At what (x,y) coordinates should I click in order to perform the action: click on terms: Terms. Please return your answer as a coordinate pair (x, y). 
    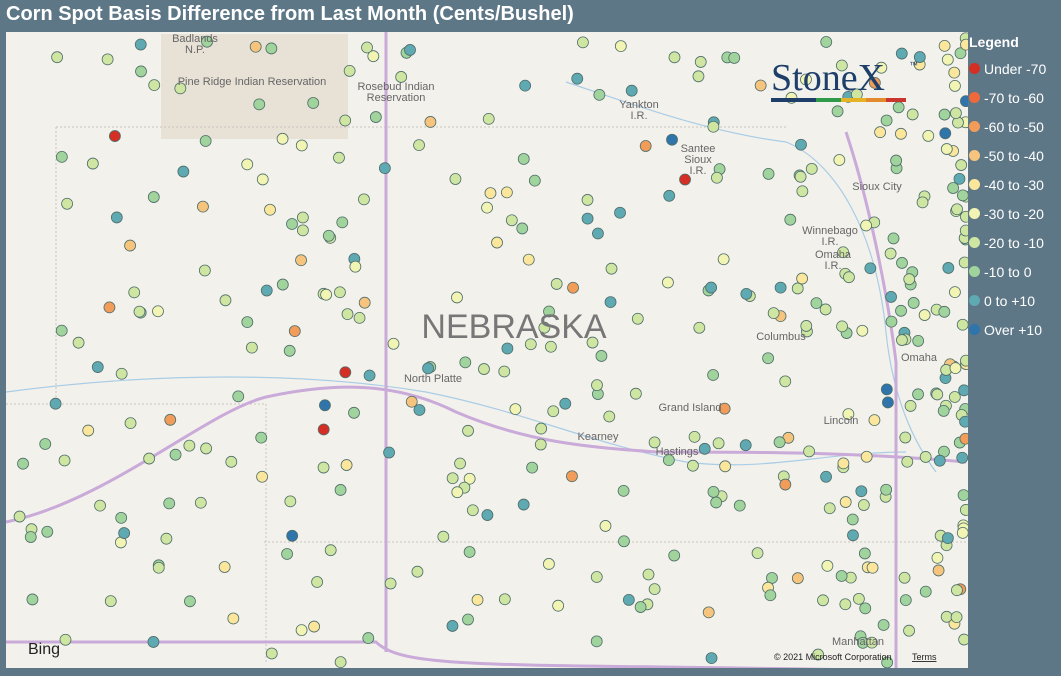
    Looking at the image, I should click on (924, 657).